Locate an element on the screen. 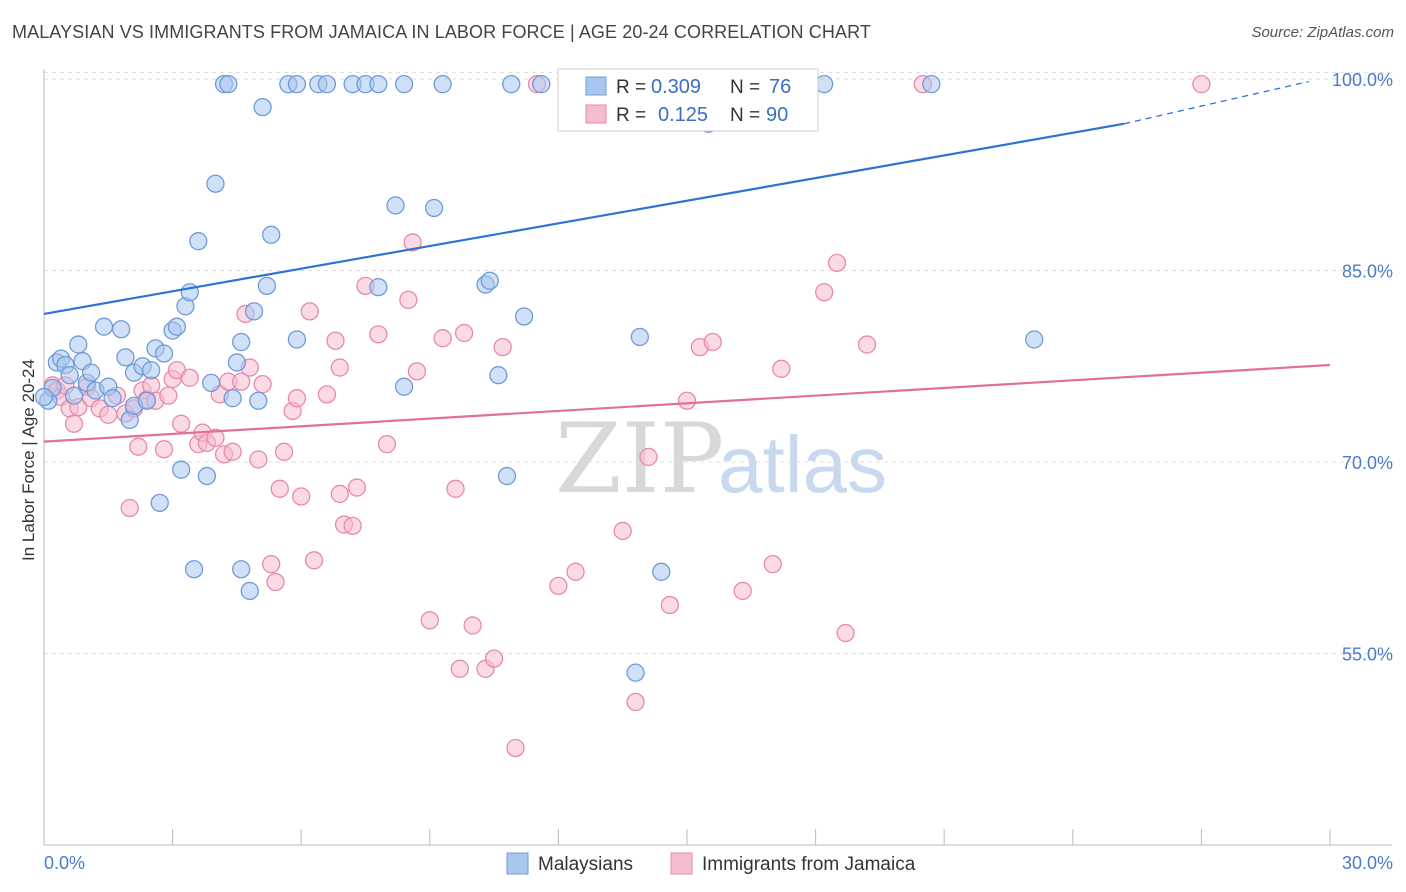 Image resolution: width=1406 pixels, height=892 pixels. source-label: Source: ZipAtlas.com is located at coordinates (1322, 32).